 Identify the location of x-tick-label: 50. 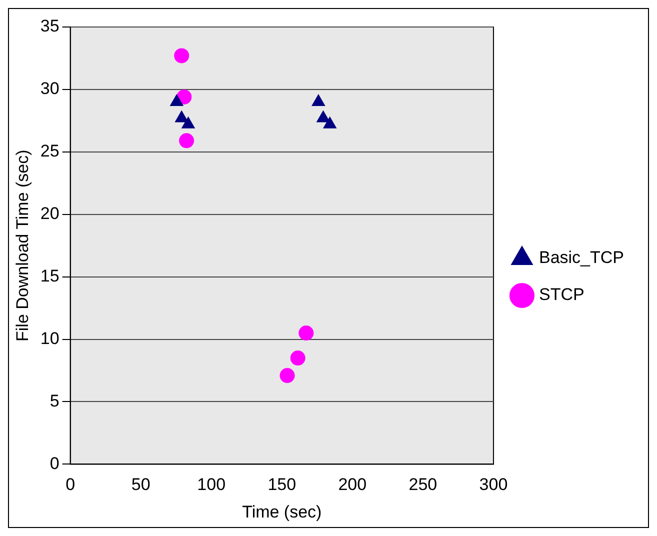
(140, 484).